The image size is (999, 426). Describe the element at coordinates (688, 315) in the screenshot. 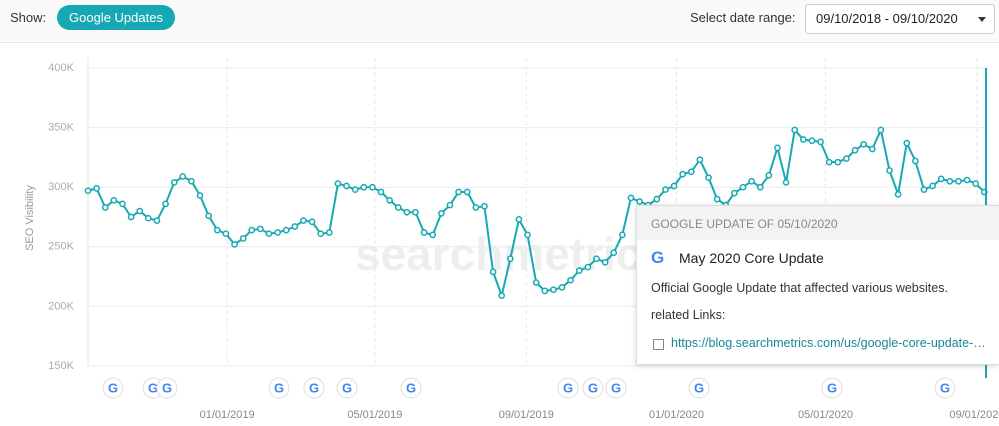

I see `related-label: related Links:` at that location.